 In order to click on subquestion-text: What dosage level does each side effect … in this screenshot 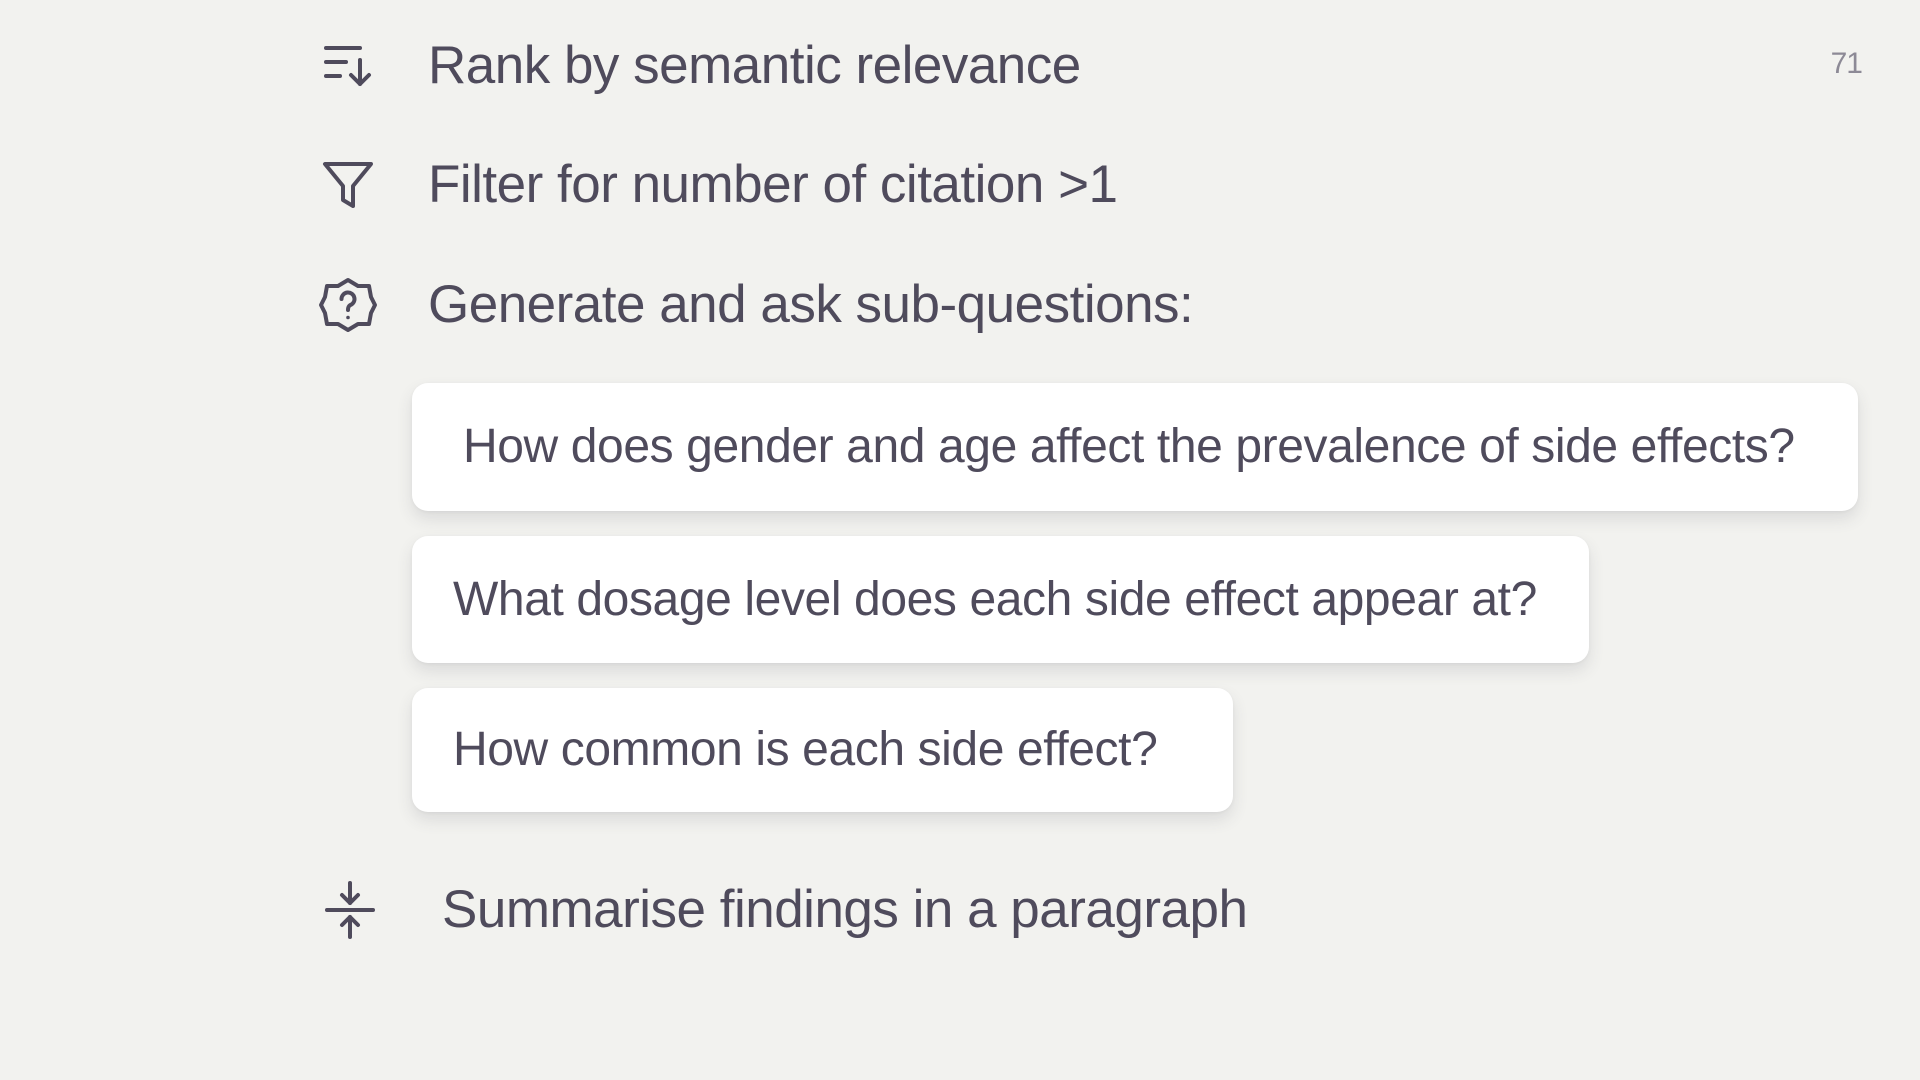, I will do `click(995, 599)`.